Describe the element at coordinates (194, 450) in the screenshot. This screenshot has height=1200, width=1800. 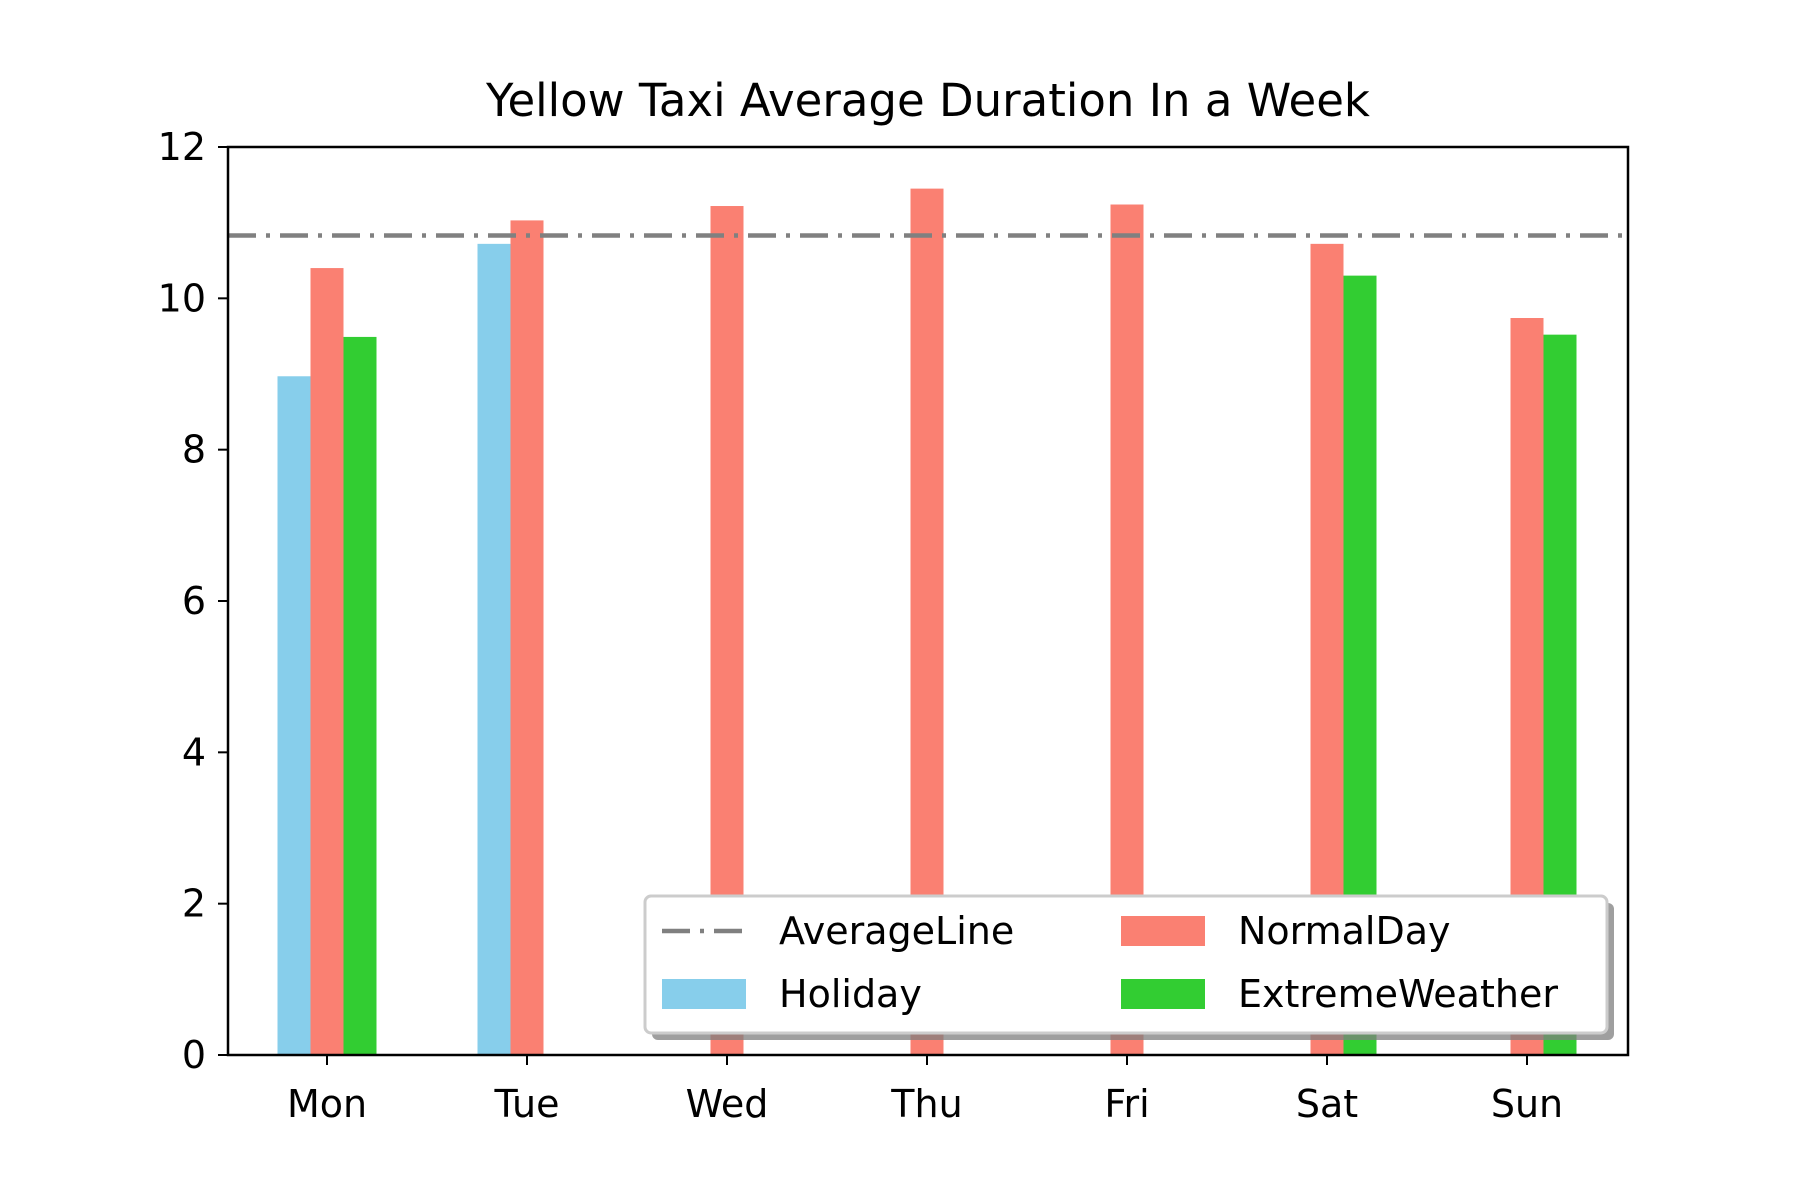
I see `y-tick-label: 8` at that location.